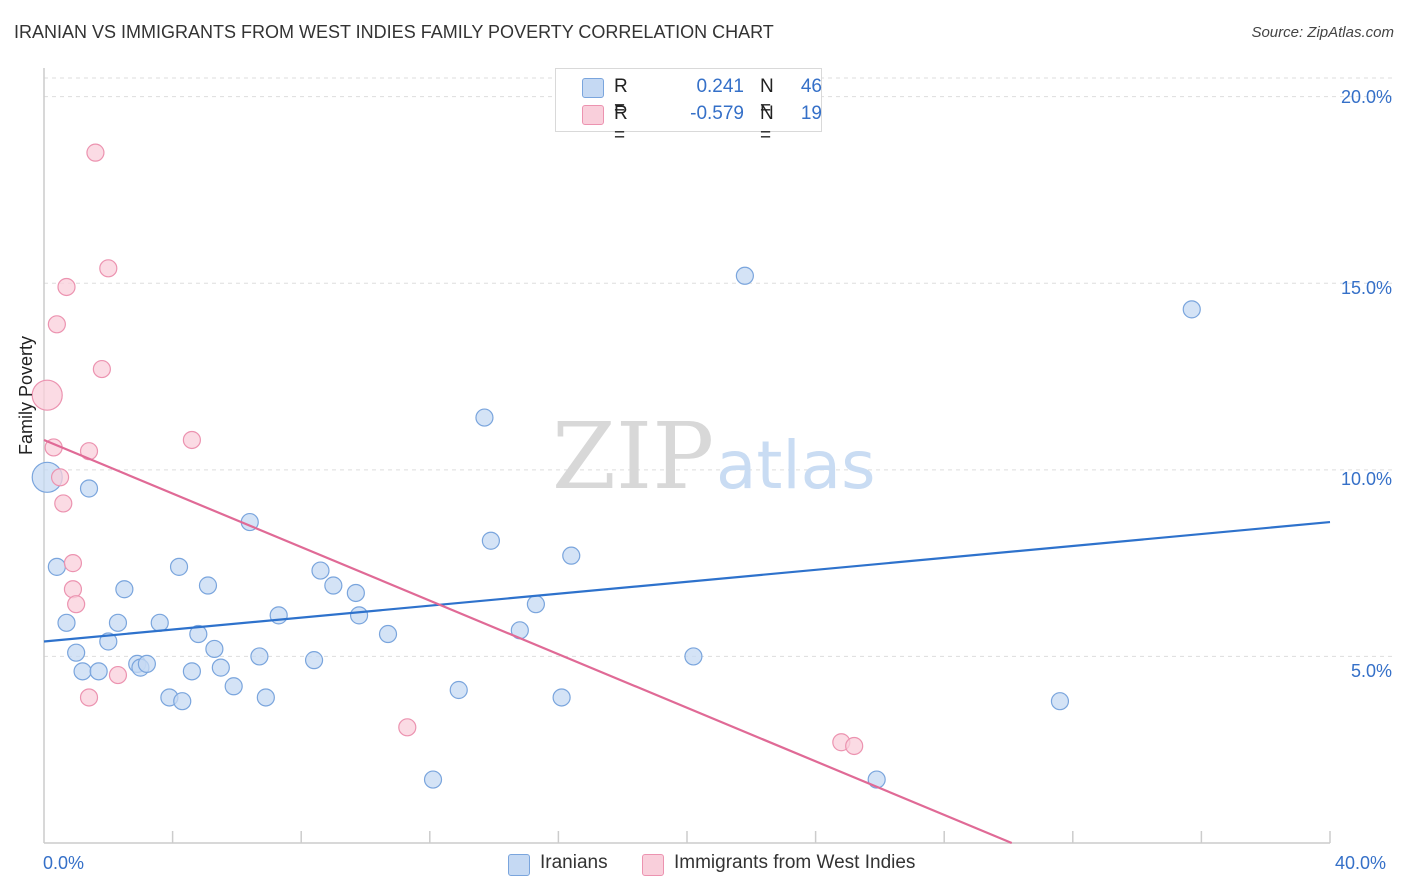  Describe the element at coordinates (64, 863) in the screenshot. I see `x-tick-label-left: 0.0%` at that location.